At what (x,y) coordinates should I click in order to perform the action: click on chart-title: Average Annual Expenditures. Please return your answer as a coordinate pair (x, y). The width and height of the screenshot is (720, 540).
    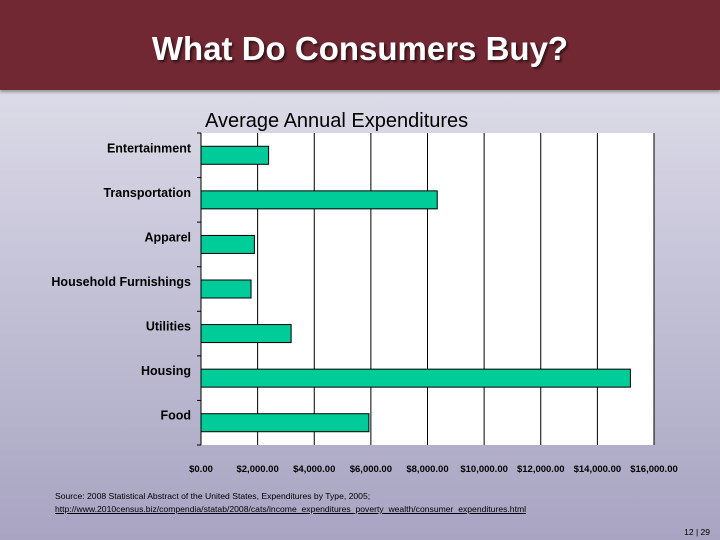
    Looking at the image, I should click on (337, 121).